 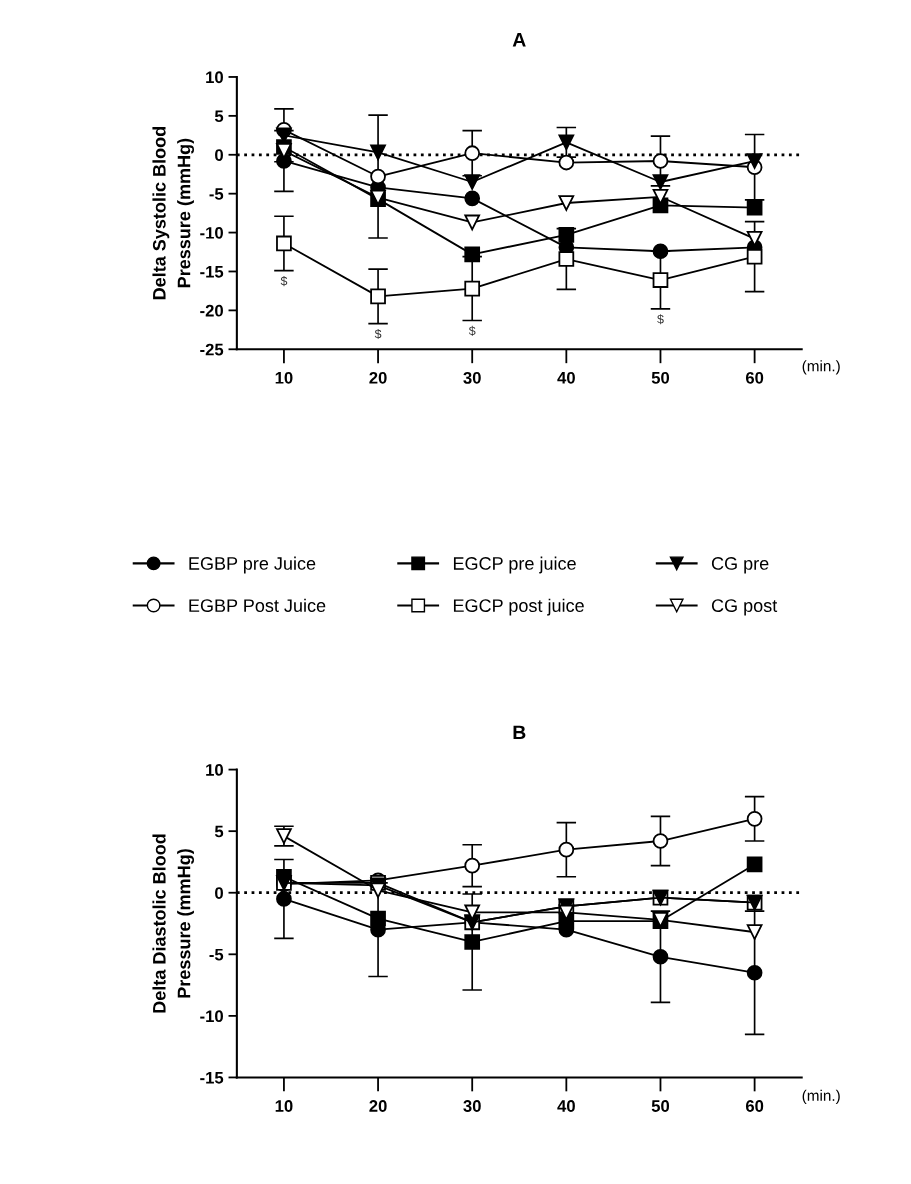 I want to click on y-tick-label: -25, so click(x=212, y=349).